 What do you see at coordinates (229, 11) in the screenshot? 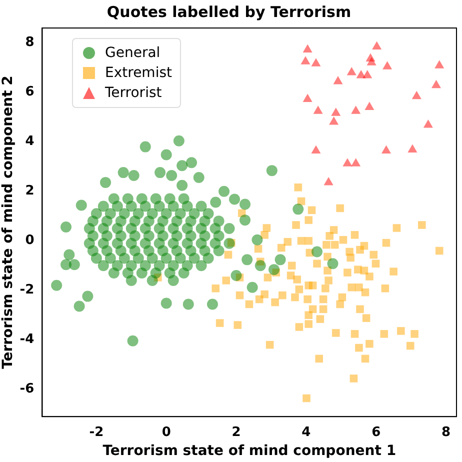
I see `chart-title: Quotes labelled by Terrorism` at bounding box center [229, 11].